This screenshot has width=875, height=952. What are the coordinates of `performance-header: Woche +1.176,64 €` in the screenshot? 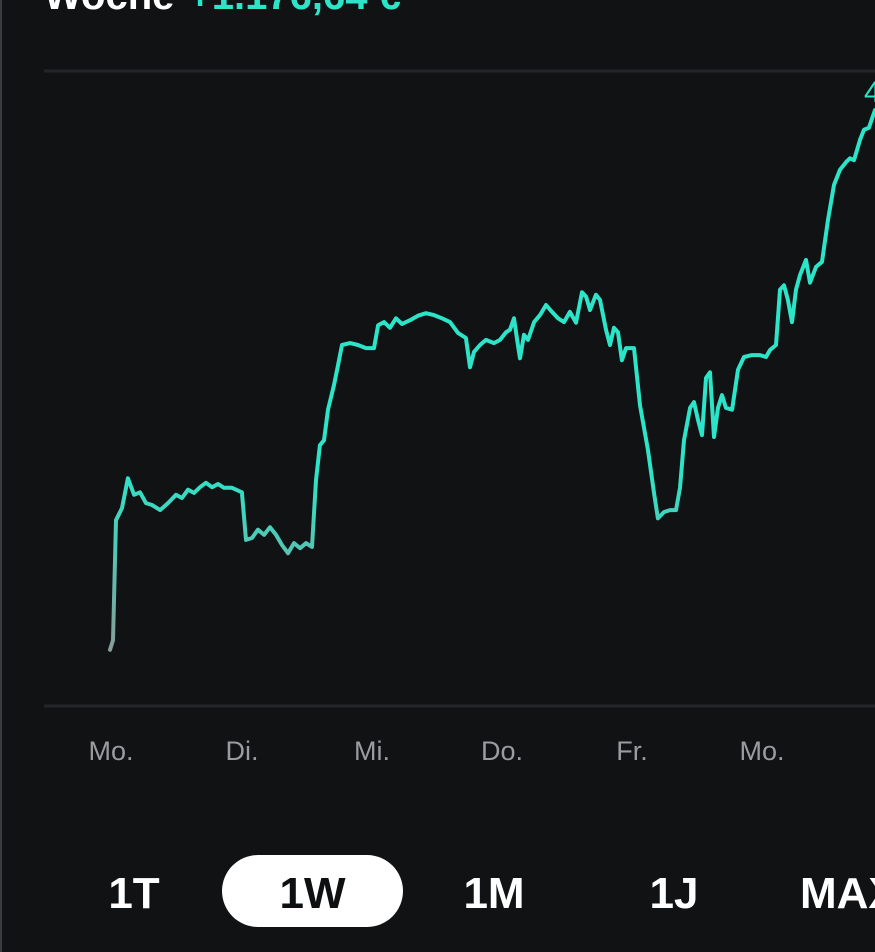 It's located at (222, 9).